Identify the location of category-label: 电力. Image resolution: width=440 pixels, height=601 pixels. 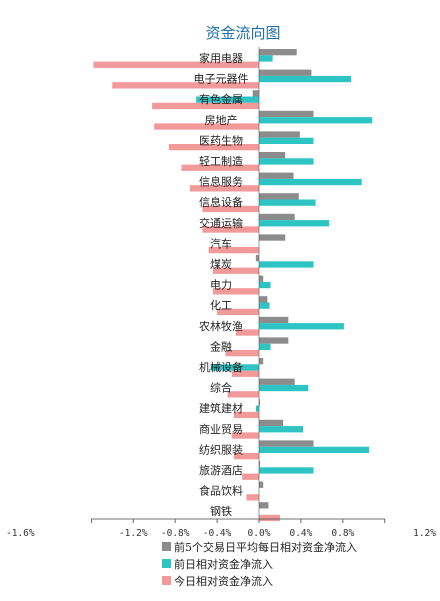
(221, 285).